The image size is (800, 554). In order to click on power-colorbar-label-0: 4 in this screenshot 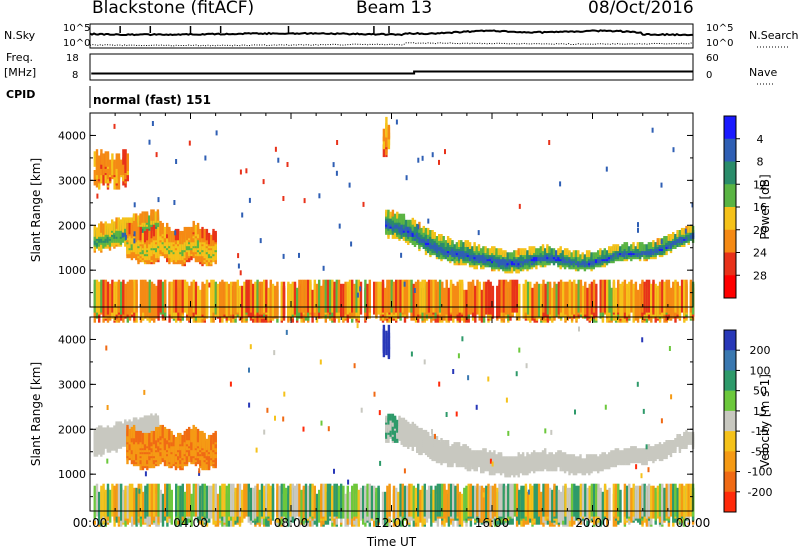, I will do `click(760, 139)`.